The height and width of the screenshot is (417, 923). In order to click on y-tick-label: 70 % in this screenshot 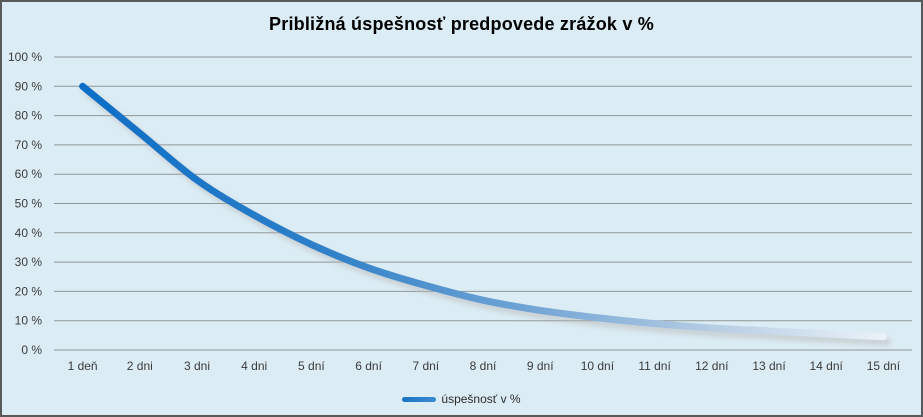, I will do `click(29, 145)`.